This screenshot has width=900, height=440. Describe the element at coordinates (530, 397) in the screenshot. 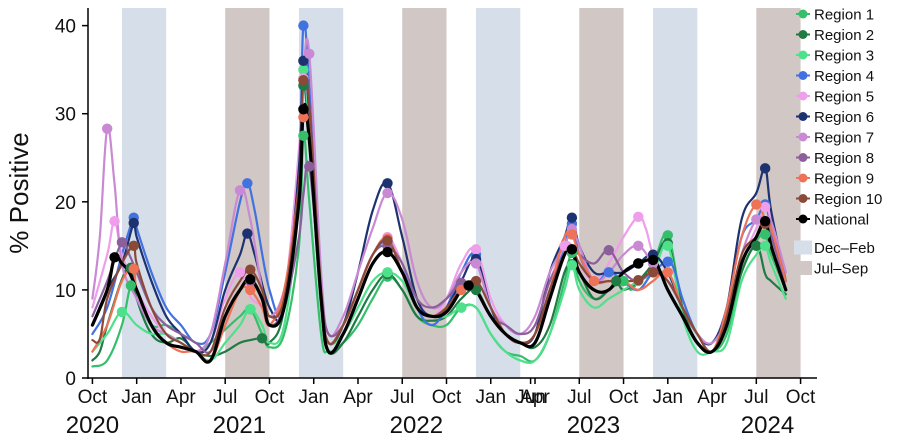

I see `x-tick-label: Jun` at that location.